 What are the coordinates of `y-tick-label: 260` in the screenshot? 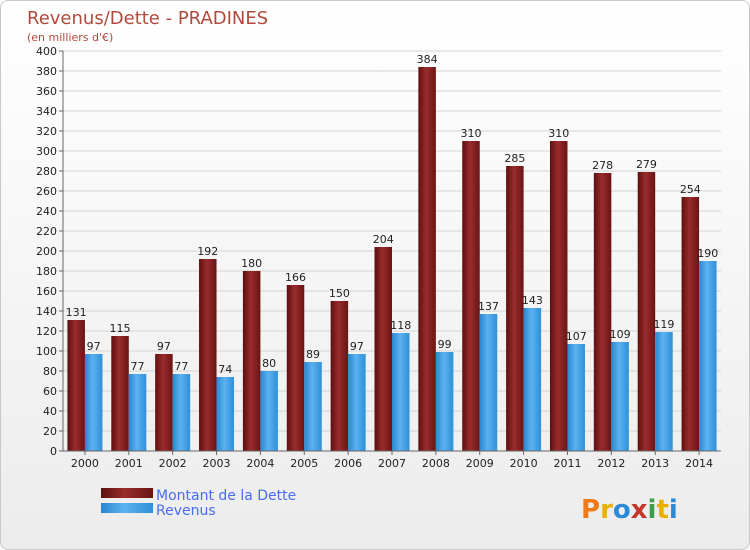 It's located at (46, 191).